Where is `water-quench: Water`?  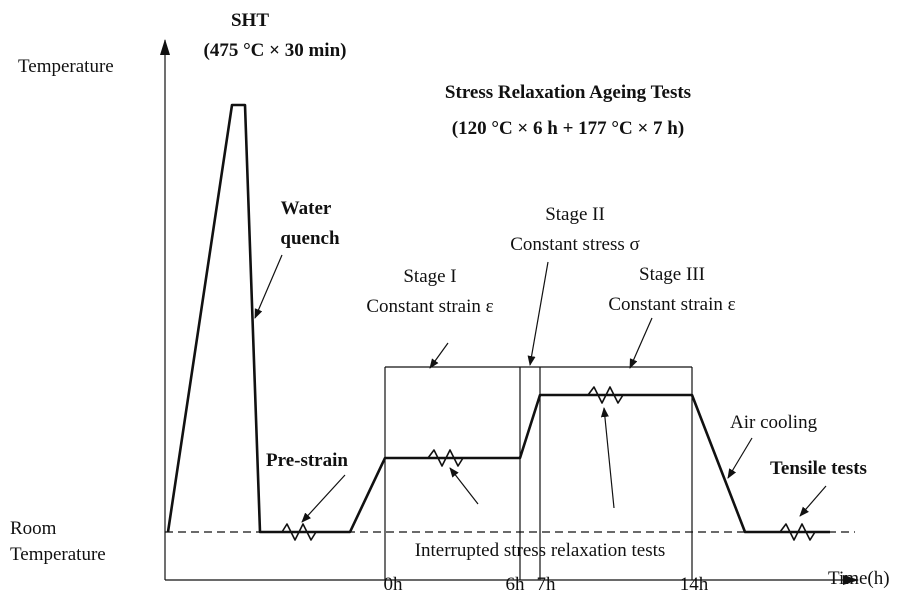
water-quench: Water is located at coordinates (306, 208).